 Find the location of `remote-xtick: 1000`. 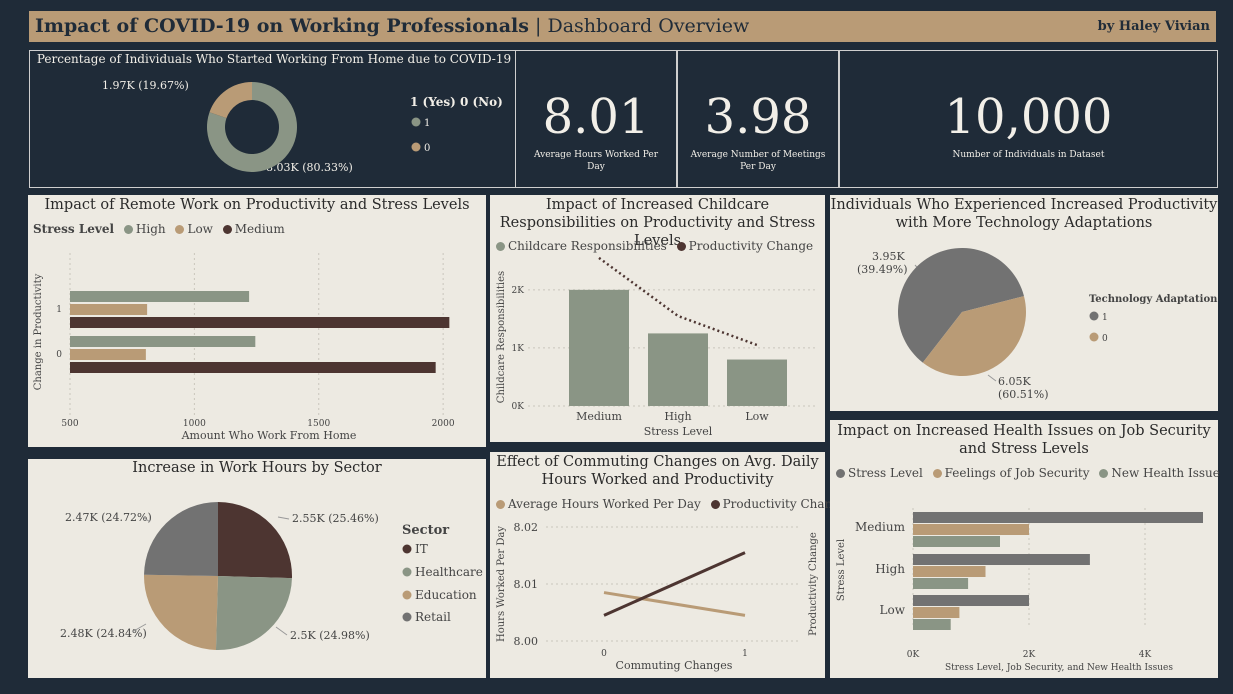

remote-xtick: 1000 is located at coordinates (194, 424).